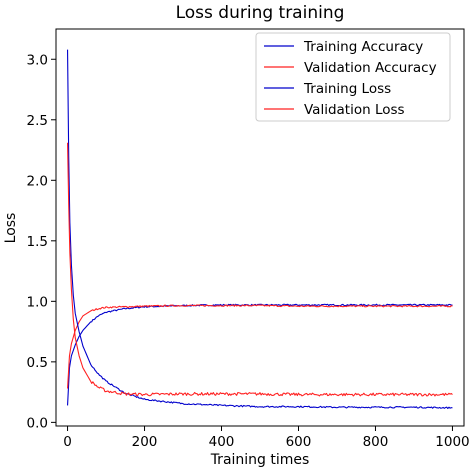  What do you see at coordinates (376, 442) in the screenshot?
I see `x-tick-label: 800` at bounding box center [376, 442].